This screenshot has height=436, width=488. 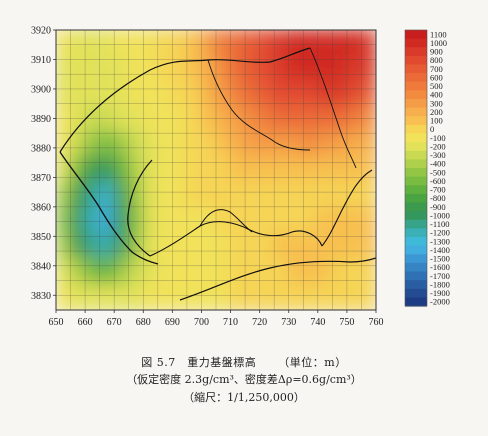 What do you see at coordinates (41, 31) in the screenshot?
I see `y-tick-label: 3920` at bounding box center [41, 31].